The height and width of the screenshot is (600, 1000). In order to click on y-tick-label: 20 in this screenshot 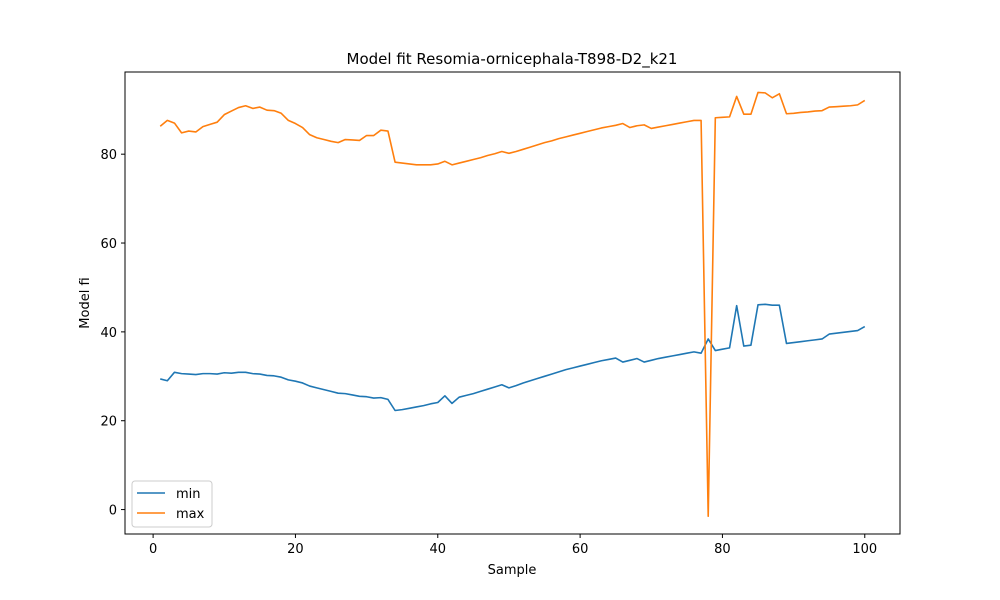, I will do `click(108, 422)`.